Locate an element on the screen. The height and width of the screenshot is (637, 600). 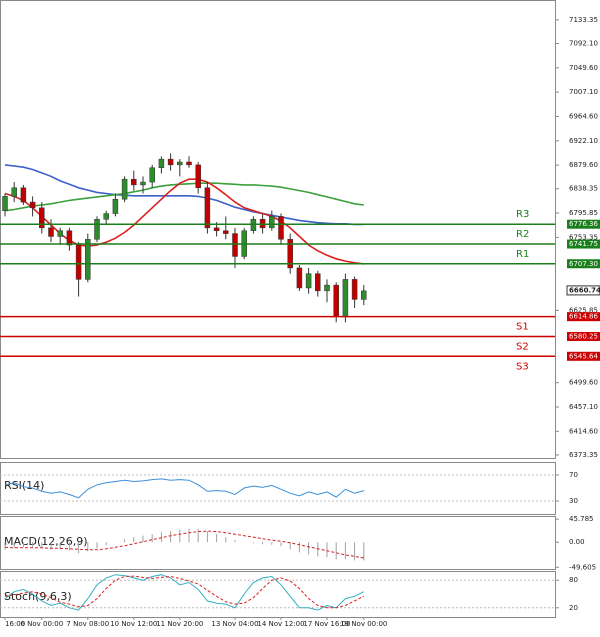
y-tick-label: 6457.10 is located at coordinates (583, 407).